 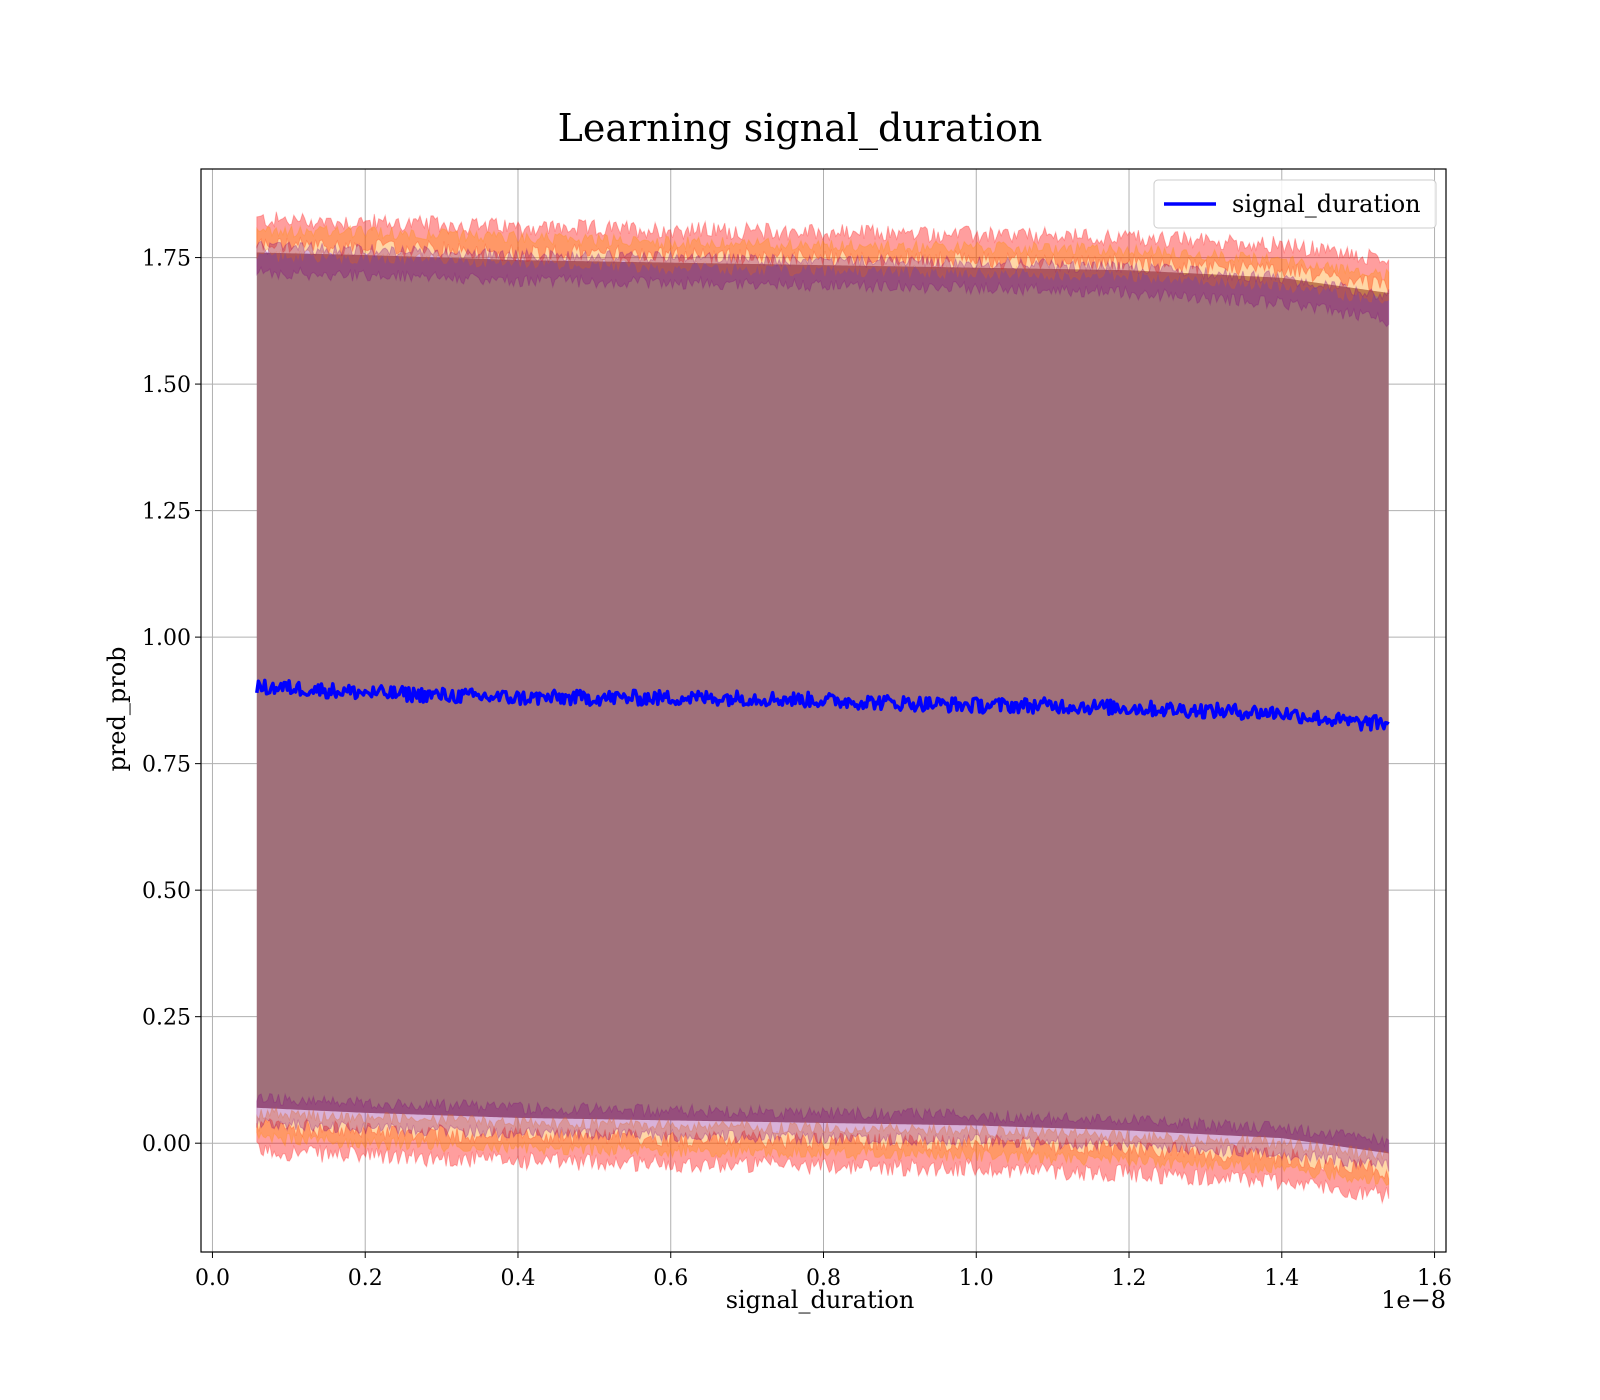 What do you see at coordinates (670, 1278) in the screenshot?
I see `x-tick-label: 0.6` at bounding box center [670, 1278].